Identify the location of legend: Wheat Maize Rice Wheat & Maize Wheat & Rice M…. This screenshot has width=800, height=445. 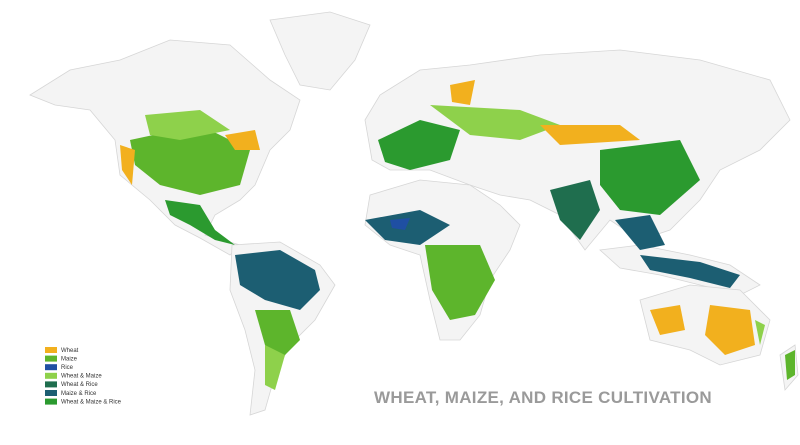
(83, 376).